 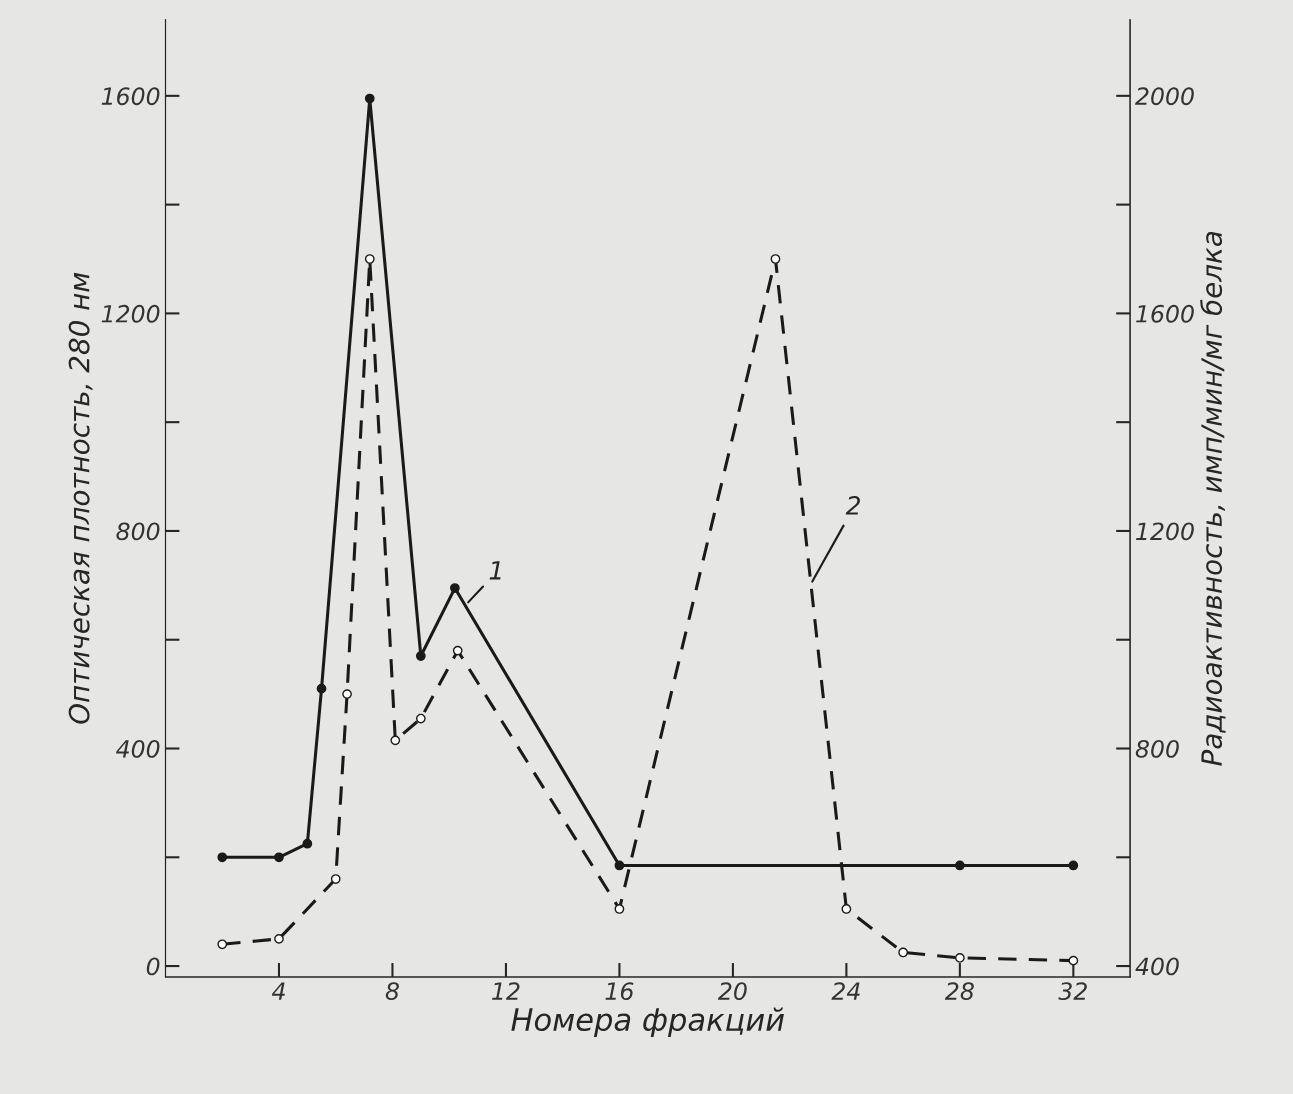 I want to click on y2-tick-label: 1200, so click(x=1165, y=531).